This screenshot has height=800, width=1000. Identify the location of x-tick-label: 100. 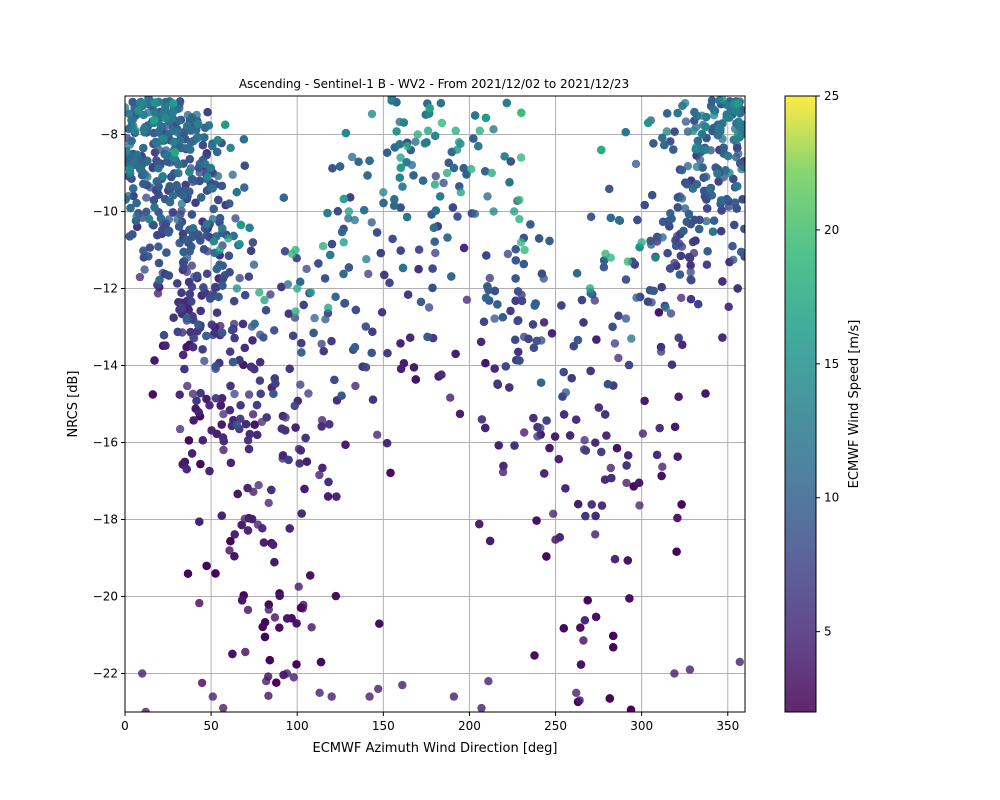
(297, 726).